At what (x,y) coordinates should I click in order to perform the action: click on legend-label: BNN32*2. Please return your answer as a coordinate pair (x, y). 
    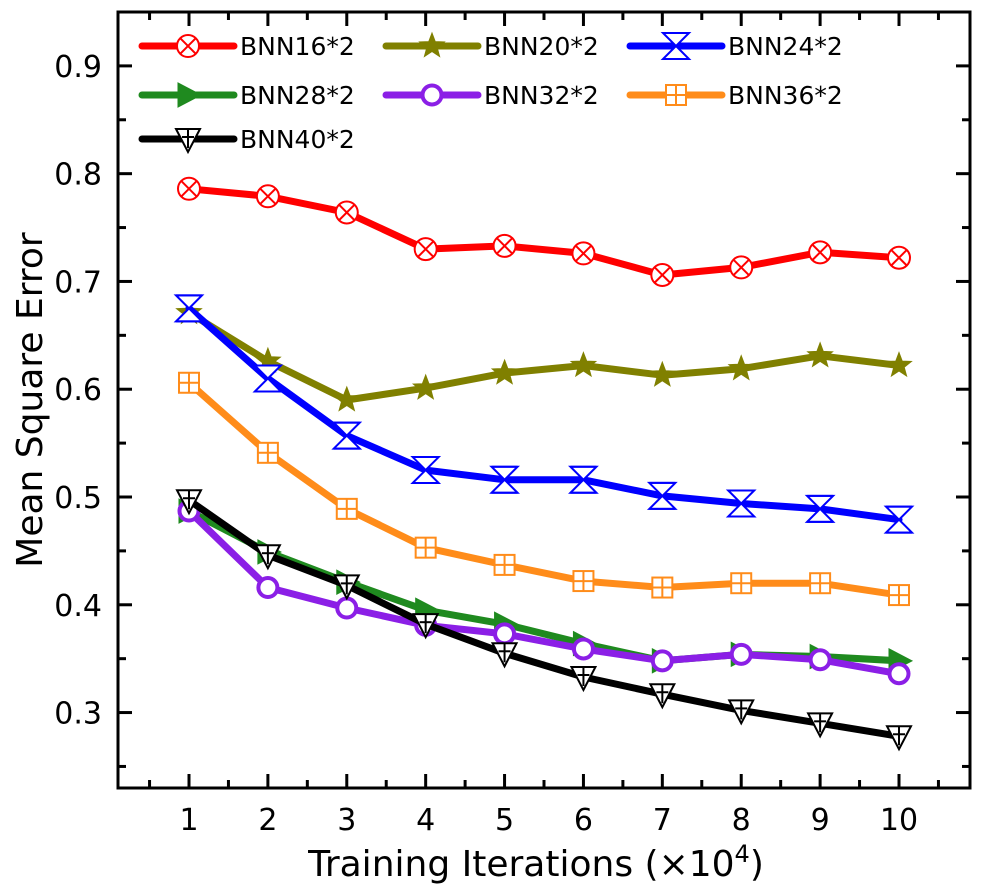
    Looking at the image, I should click on (541, 95).